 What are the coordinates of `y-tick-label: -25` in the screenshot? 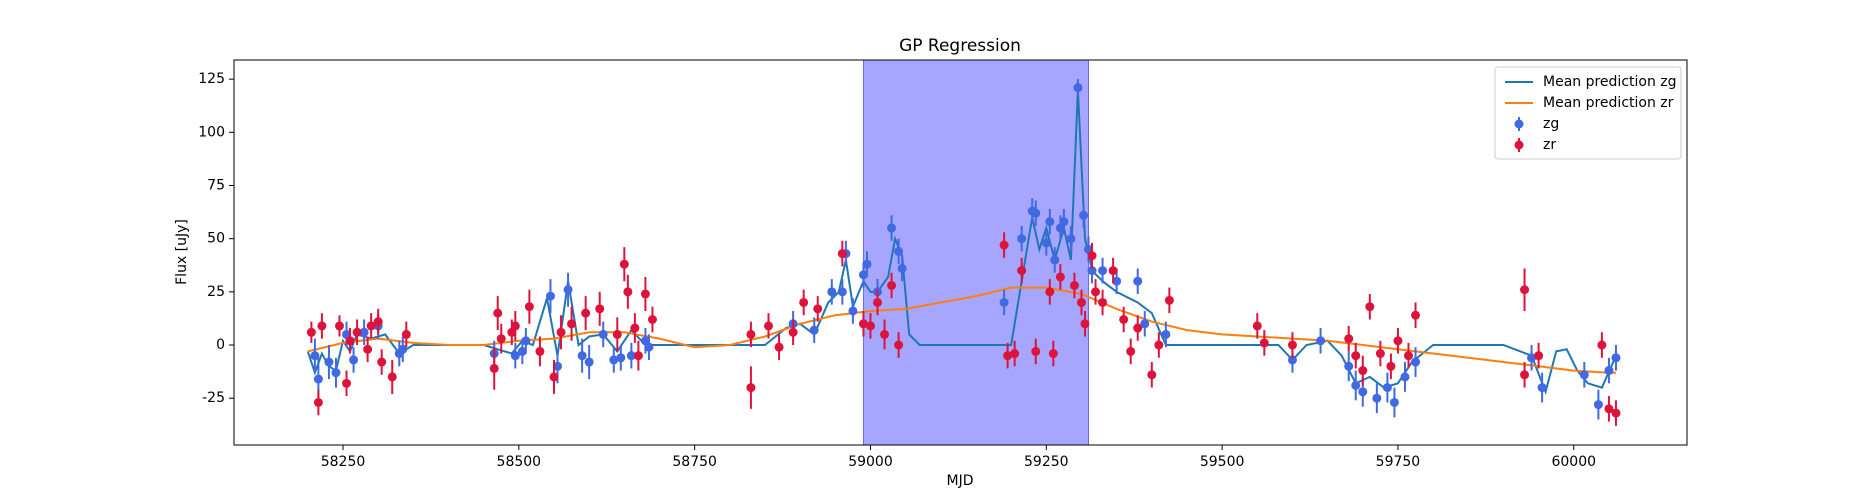 It's located at (213, 398).